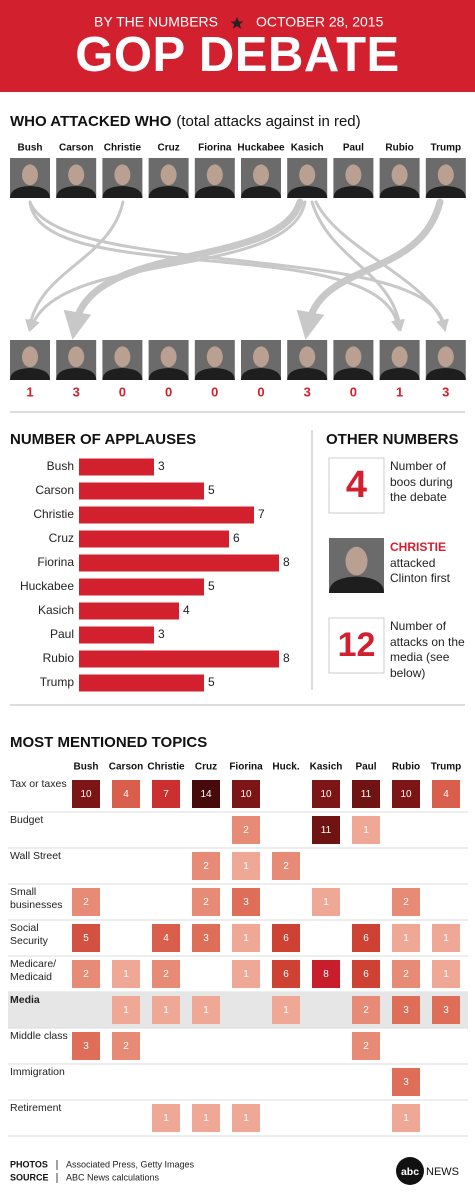  What do you see at coordinates (29, 934) in the screenshot?
I see `row-label-box: Social Security` at bounding box center [29, 934].